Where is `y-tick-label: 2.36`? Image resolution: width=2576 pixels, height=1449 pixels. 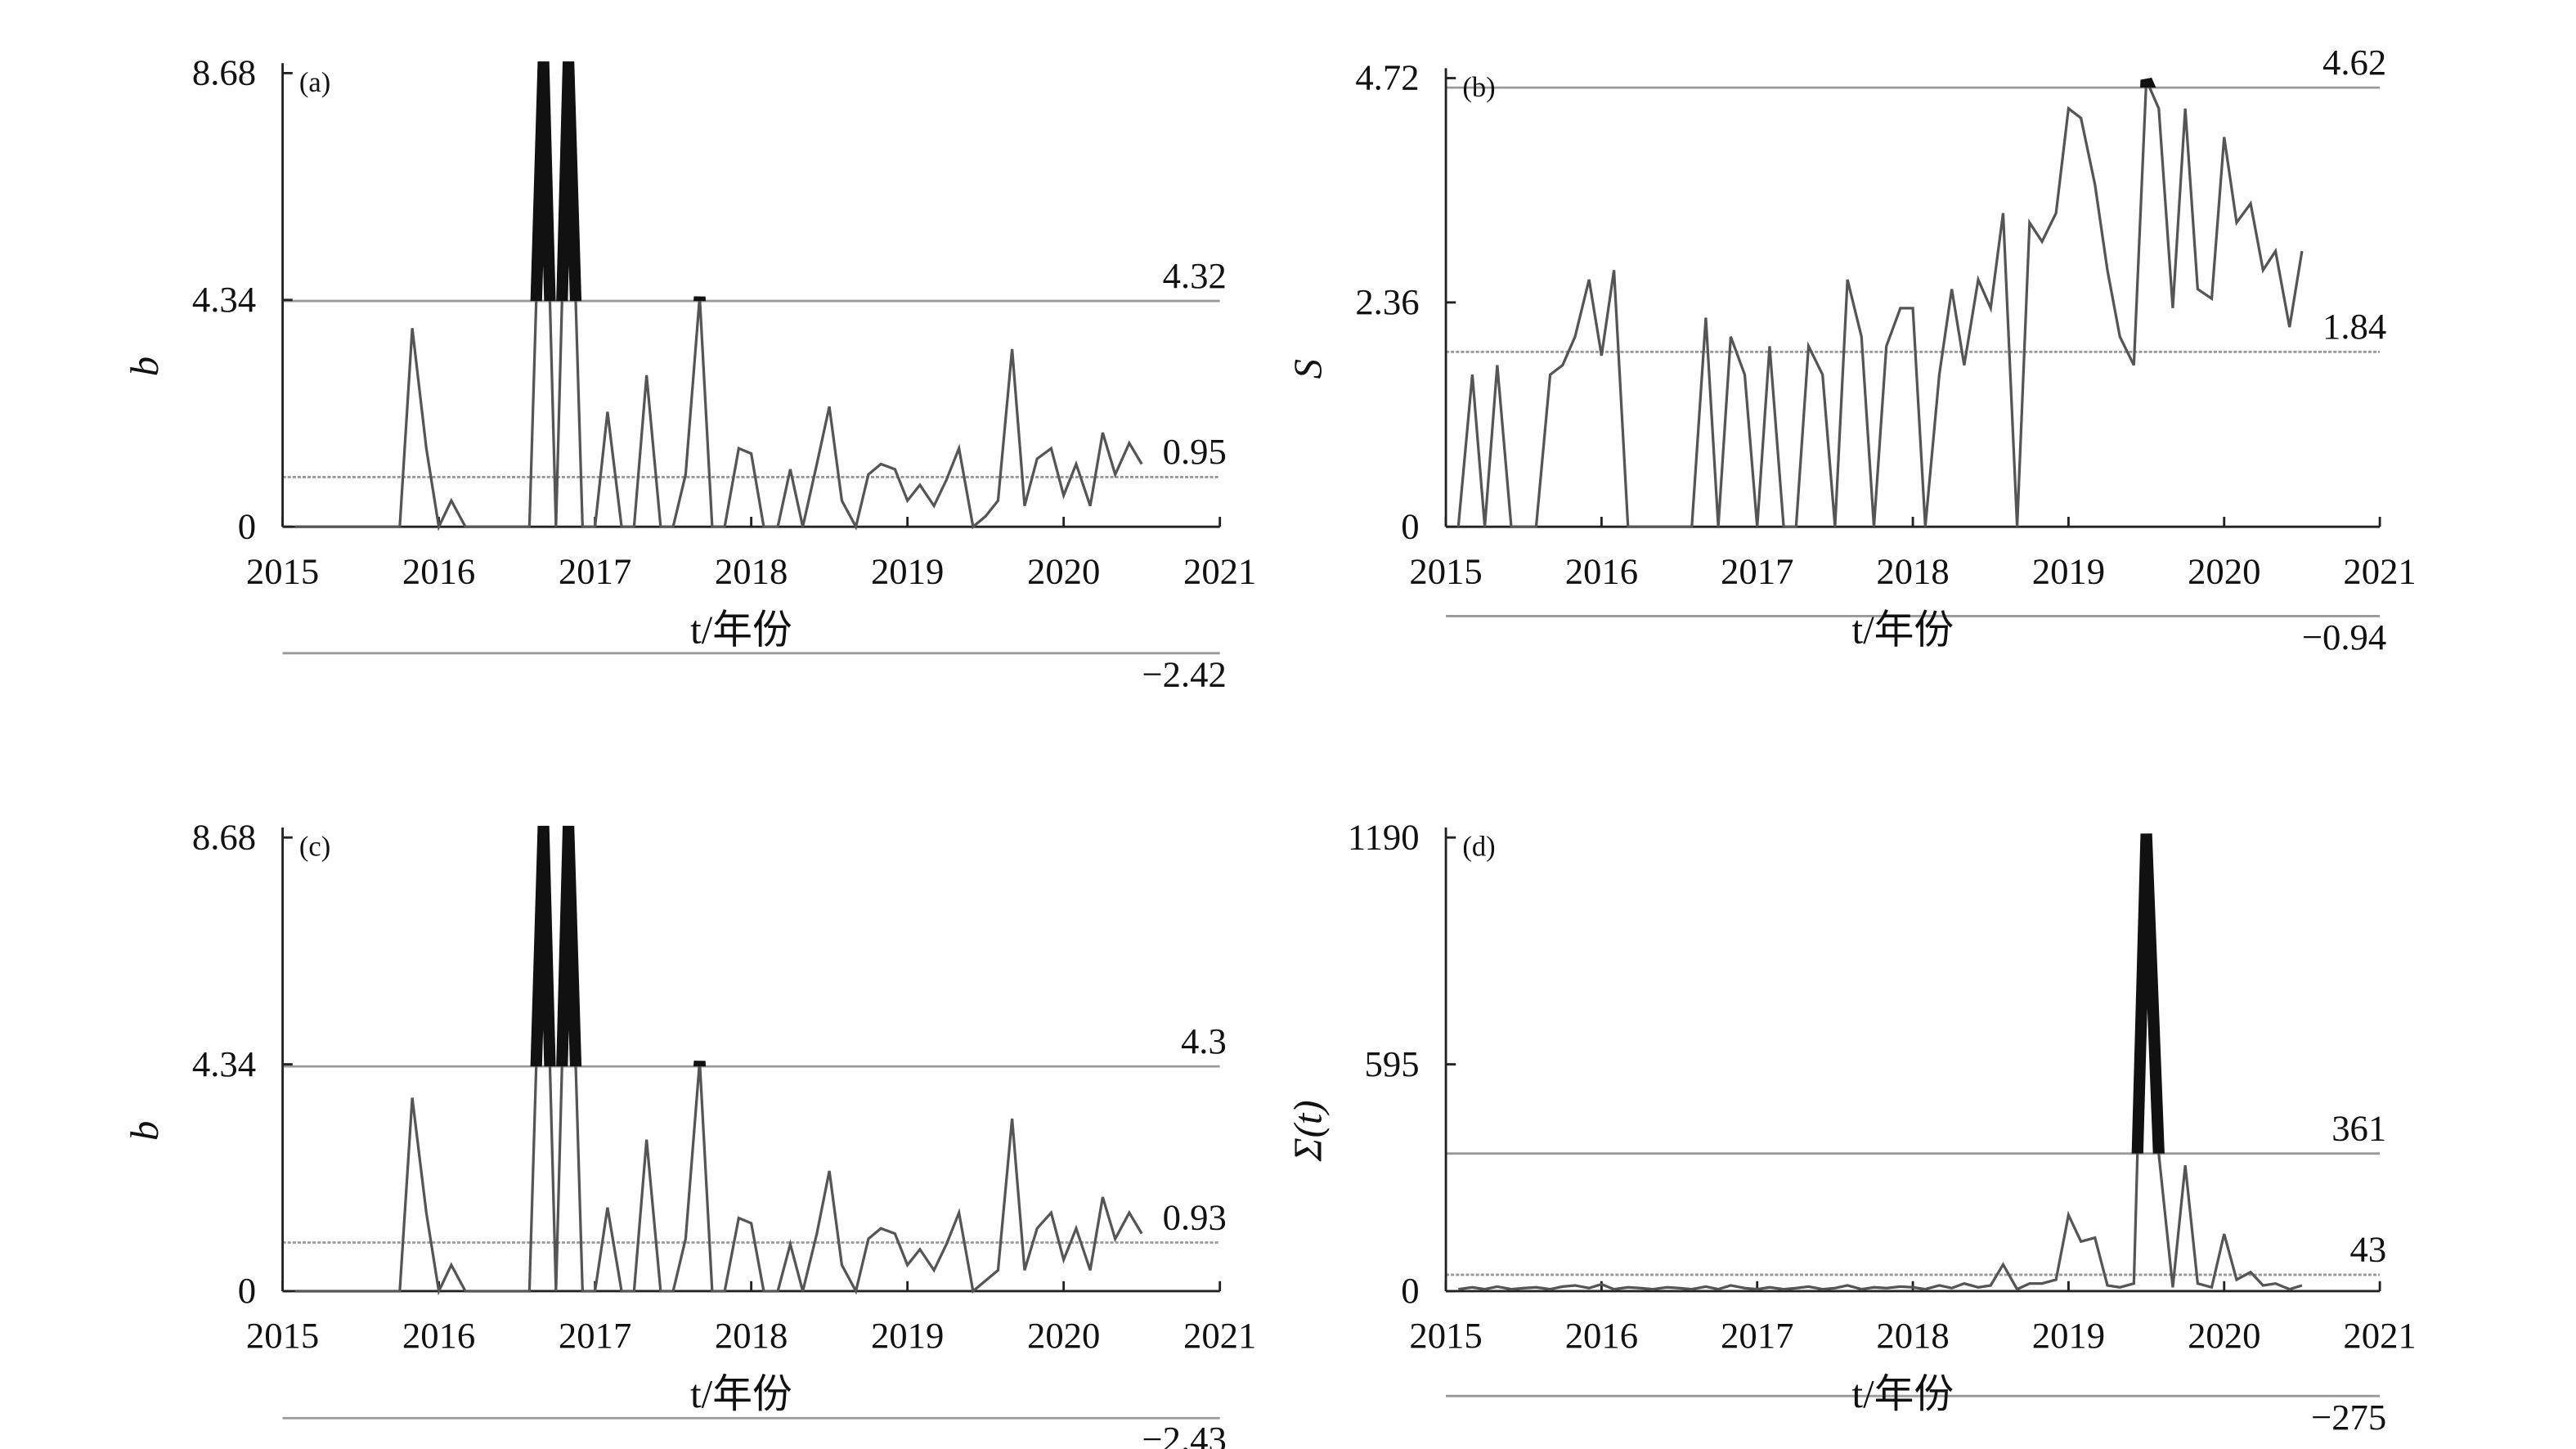 y-tick-label: 2.36 is located at coordinates (1387, 301).